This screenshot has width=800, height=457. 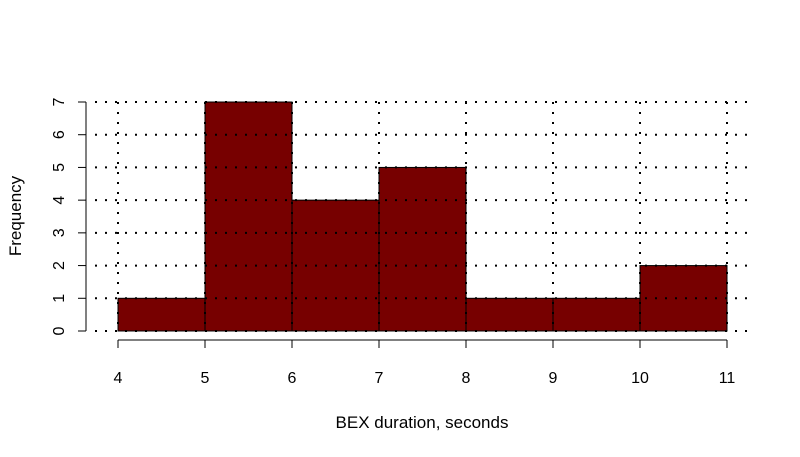 I want to click on y-tick-label-0: 0, so click(x=59, y=330).